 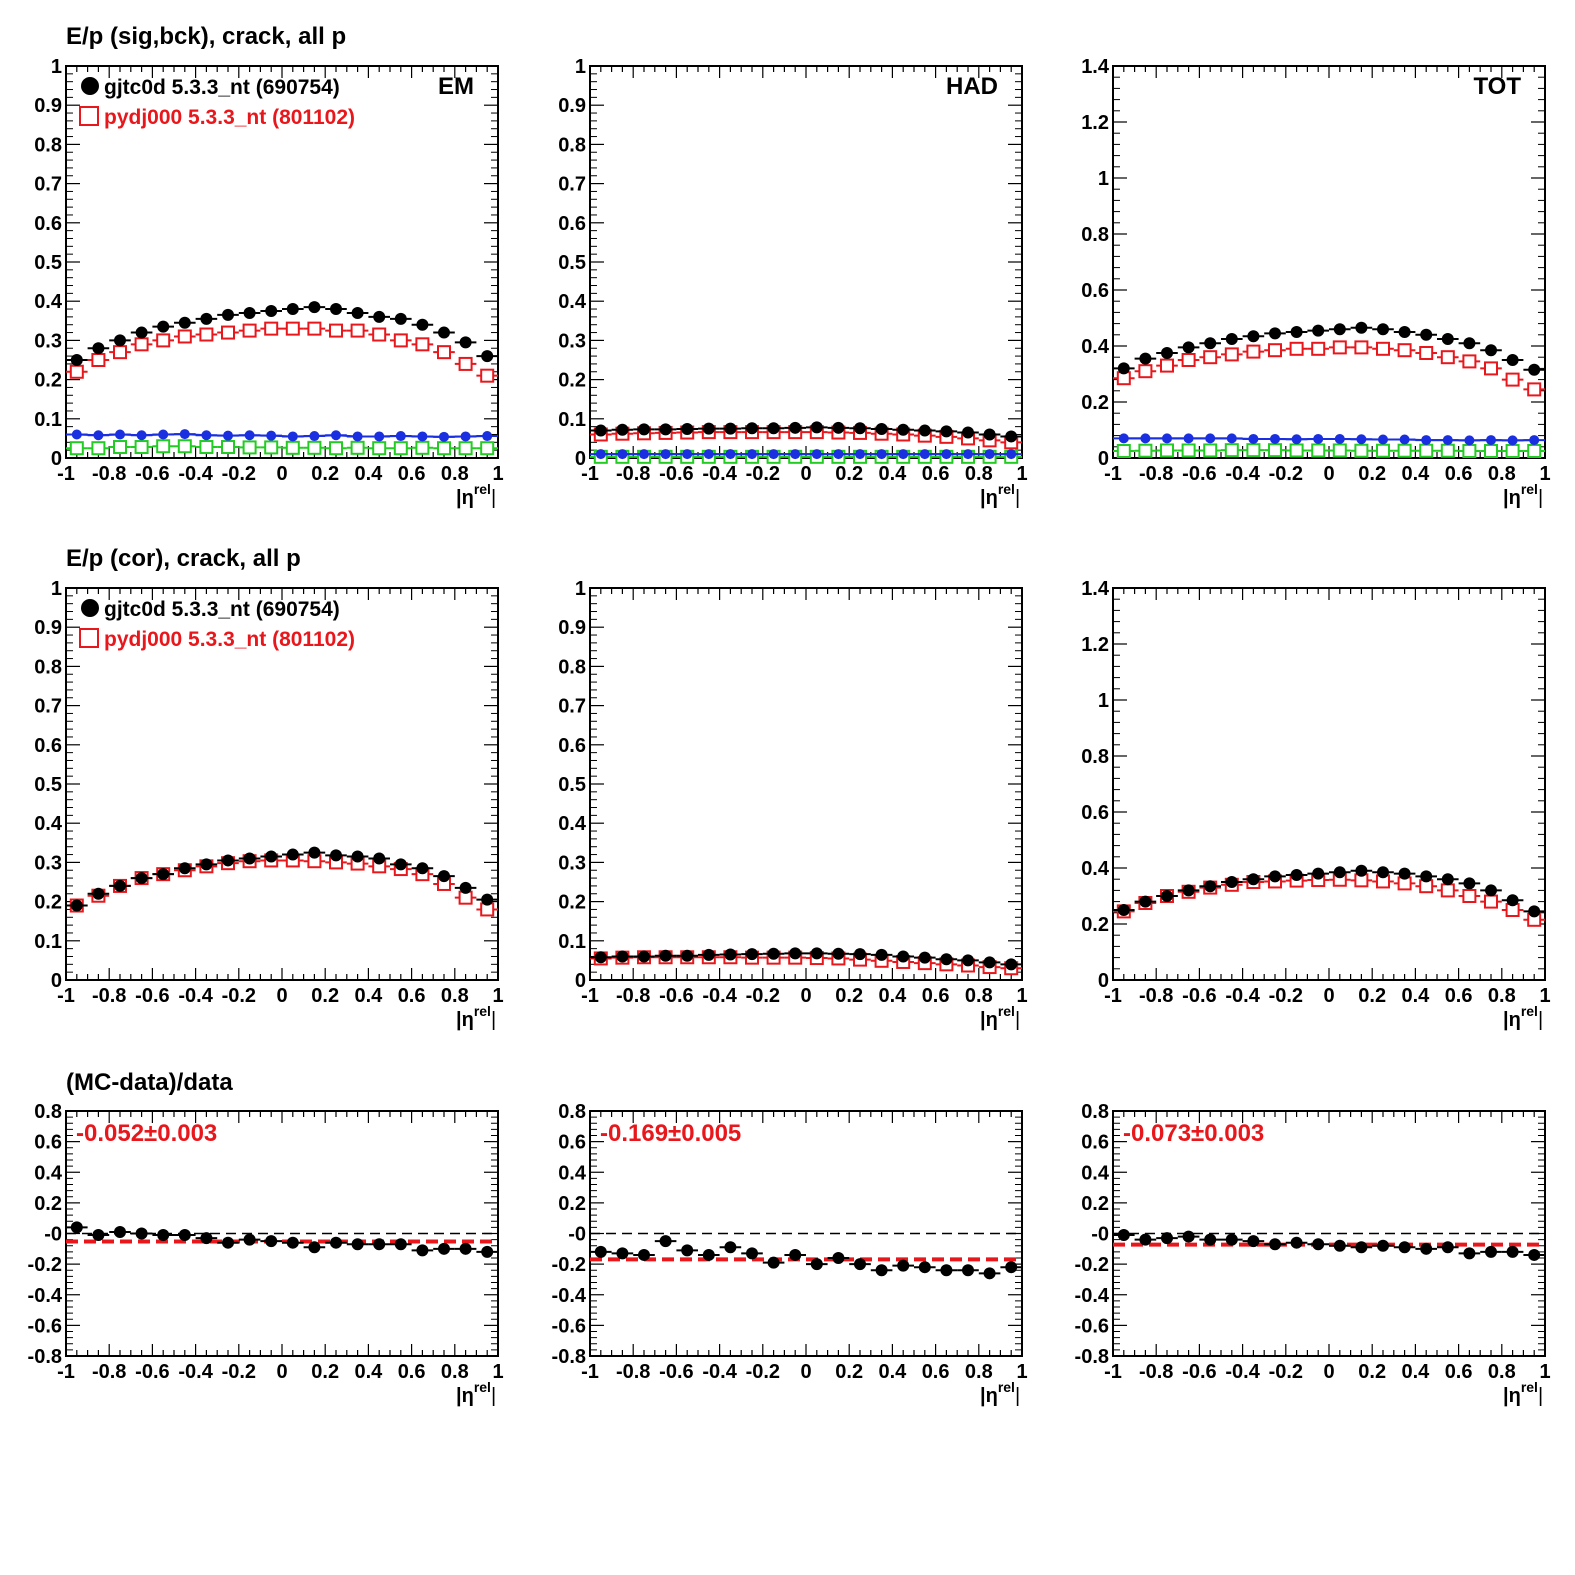 What do you see at coordinates (1156, 1372) in the screenshot?
I see `x-tick-label: -0.8` at bounding box center [1156, 1372].